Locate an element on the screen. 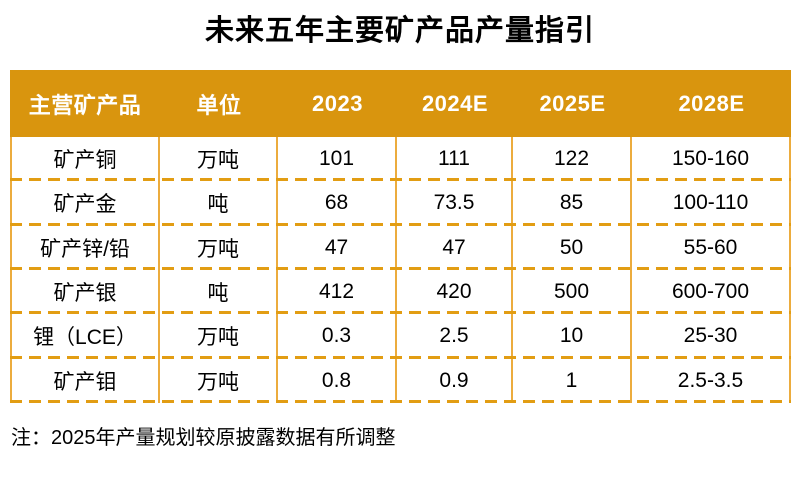 This screenshot has width=800, height=477. cell-2028e: 25-30 is located at coordinates (711, 336).